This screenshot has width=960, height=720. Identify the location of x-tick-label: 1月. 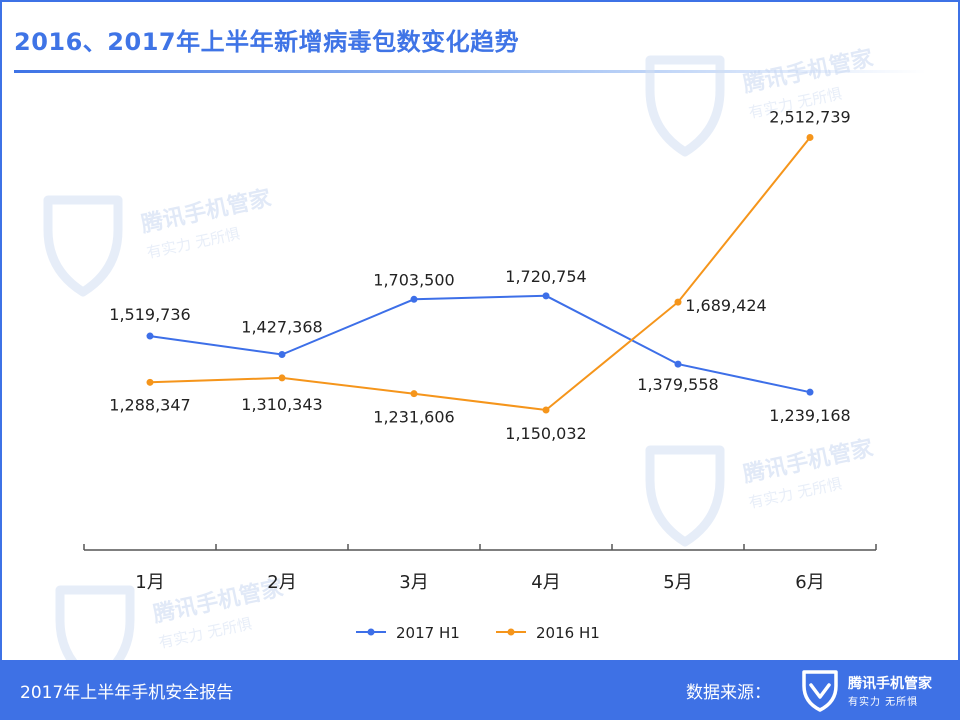
(149, 582).